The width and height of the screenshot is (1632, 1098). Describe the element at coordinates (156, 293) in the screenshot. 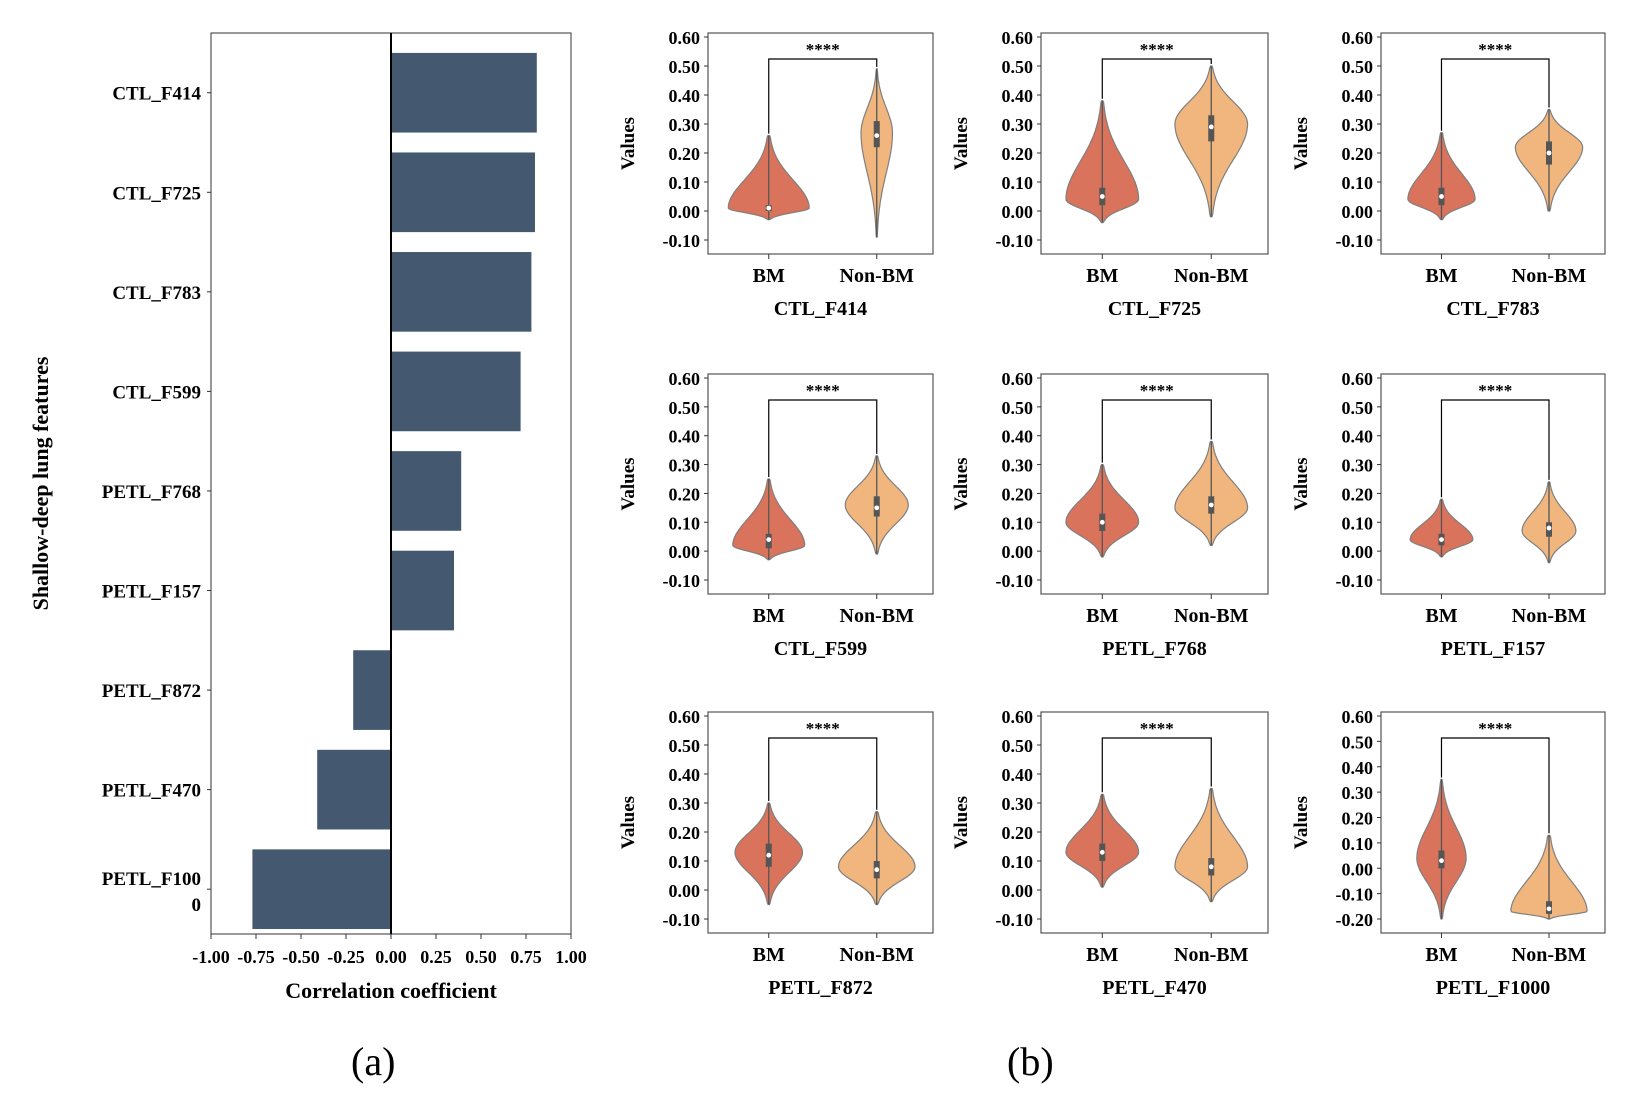

I see `category-label: CTL_F783` at that location.